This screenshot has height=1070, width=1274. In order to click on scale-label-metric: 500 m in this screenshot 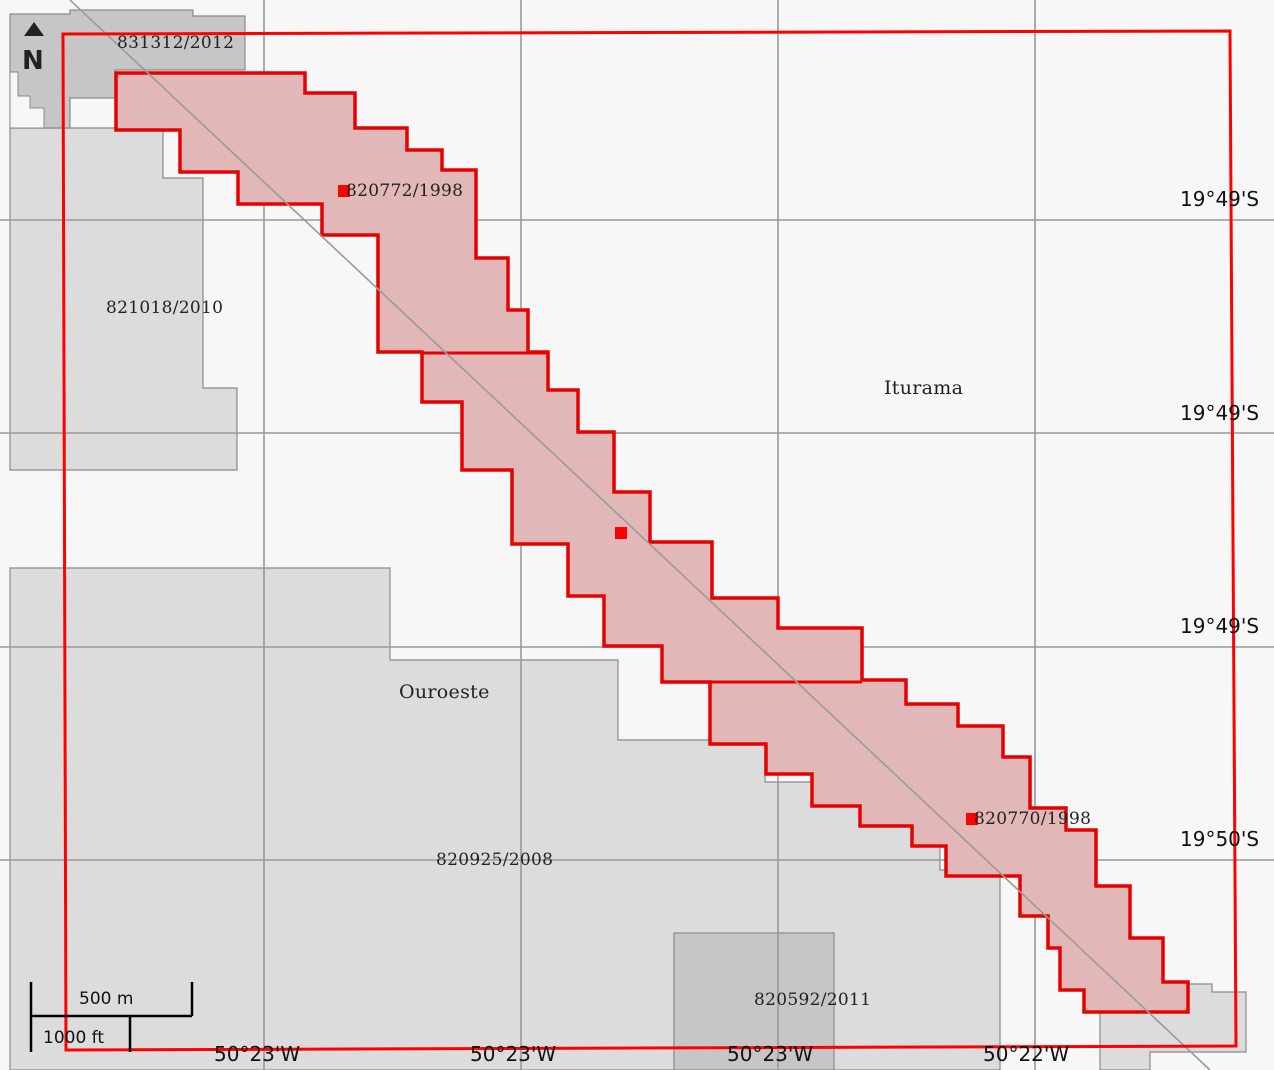, I will do `click(106, 999)`.